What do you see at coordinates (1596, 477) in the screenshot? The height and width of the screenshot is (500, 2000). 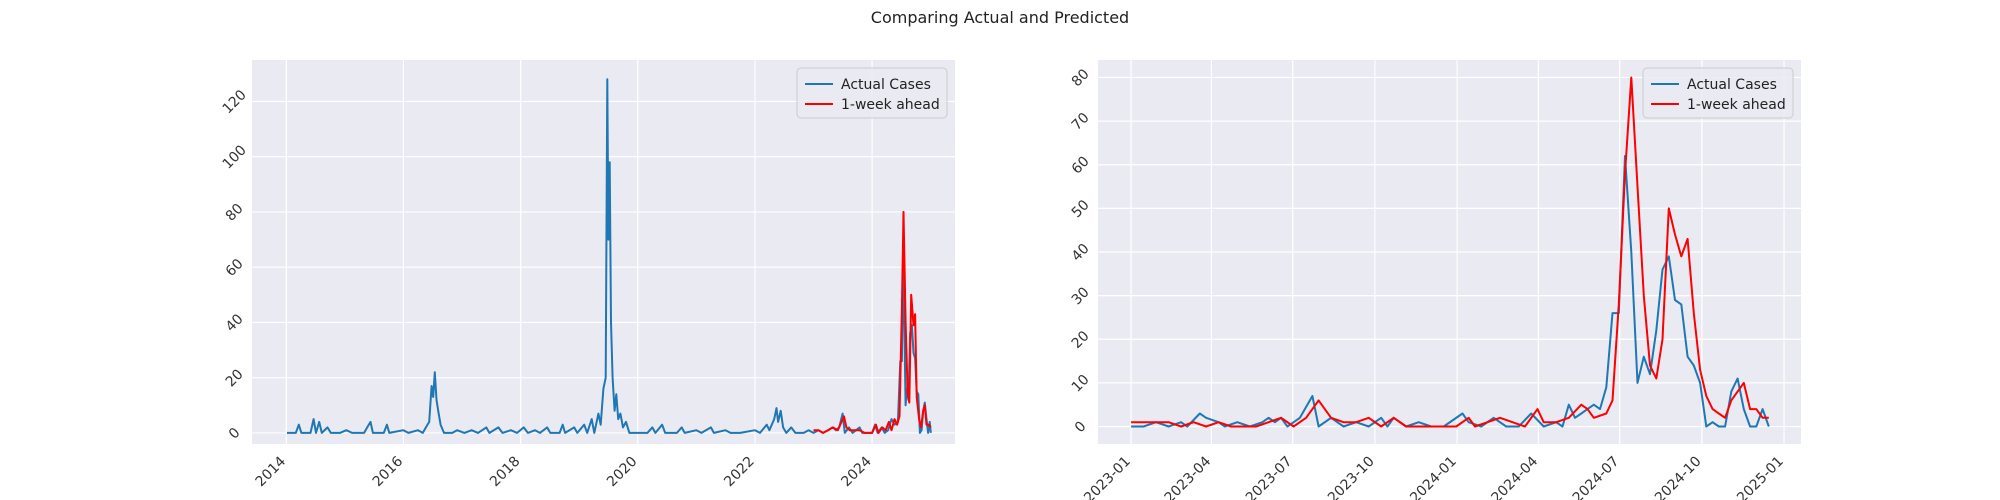 I see `x-tick-label: 2024-07` at bounding box center [1596, 477].